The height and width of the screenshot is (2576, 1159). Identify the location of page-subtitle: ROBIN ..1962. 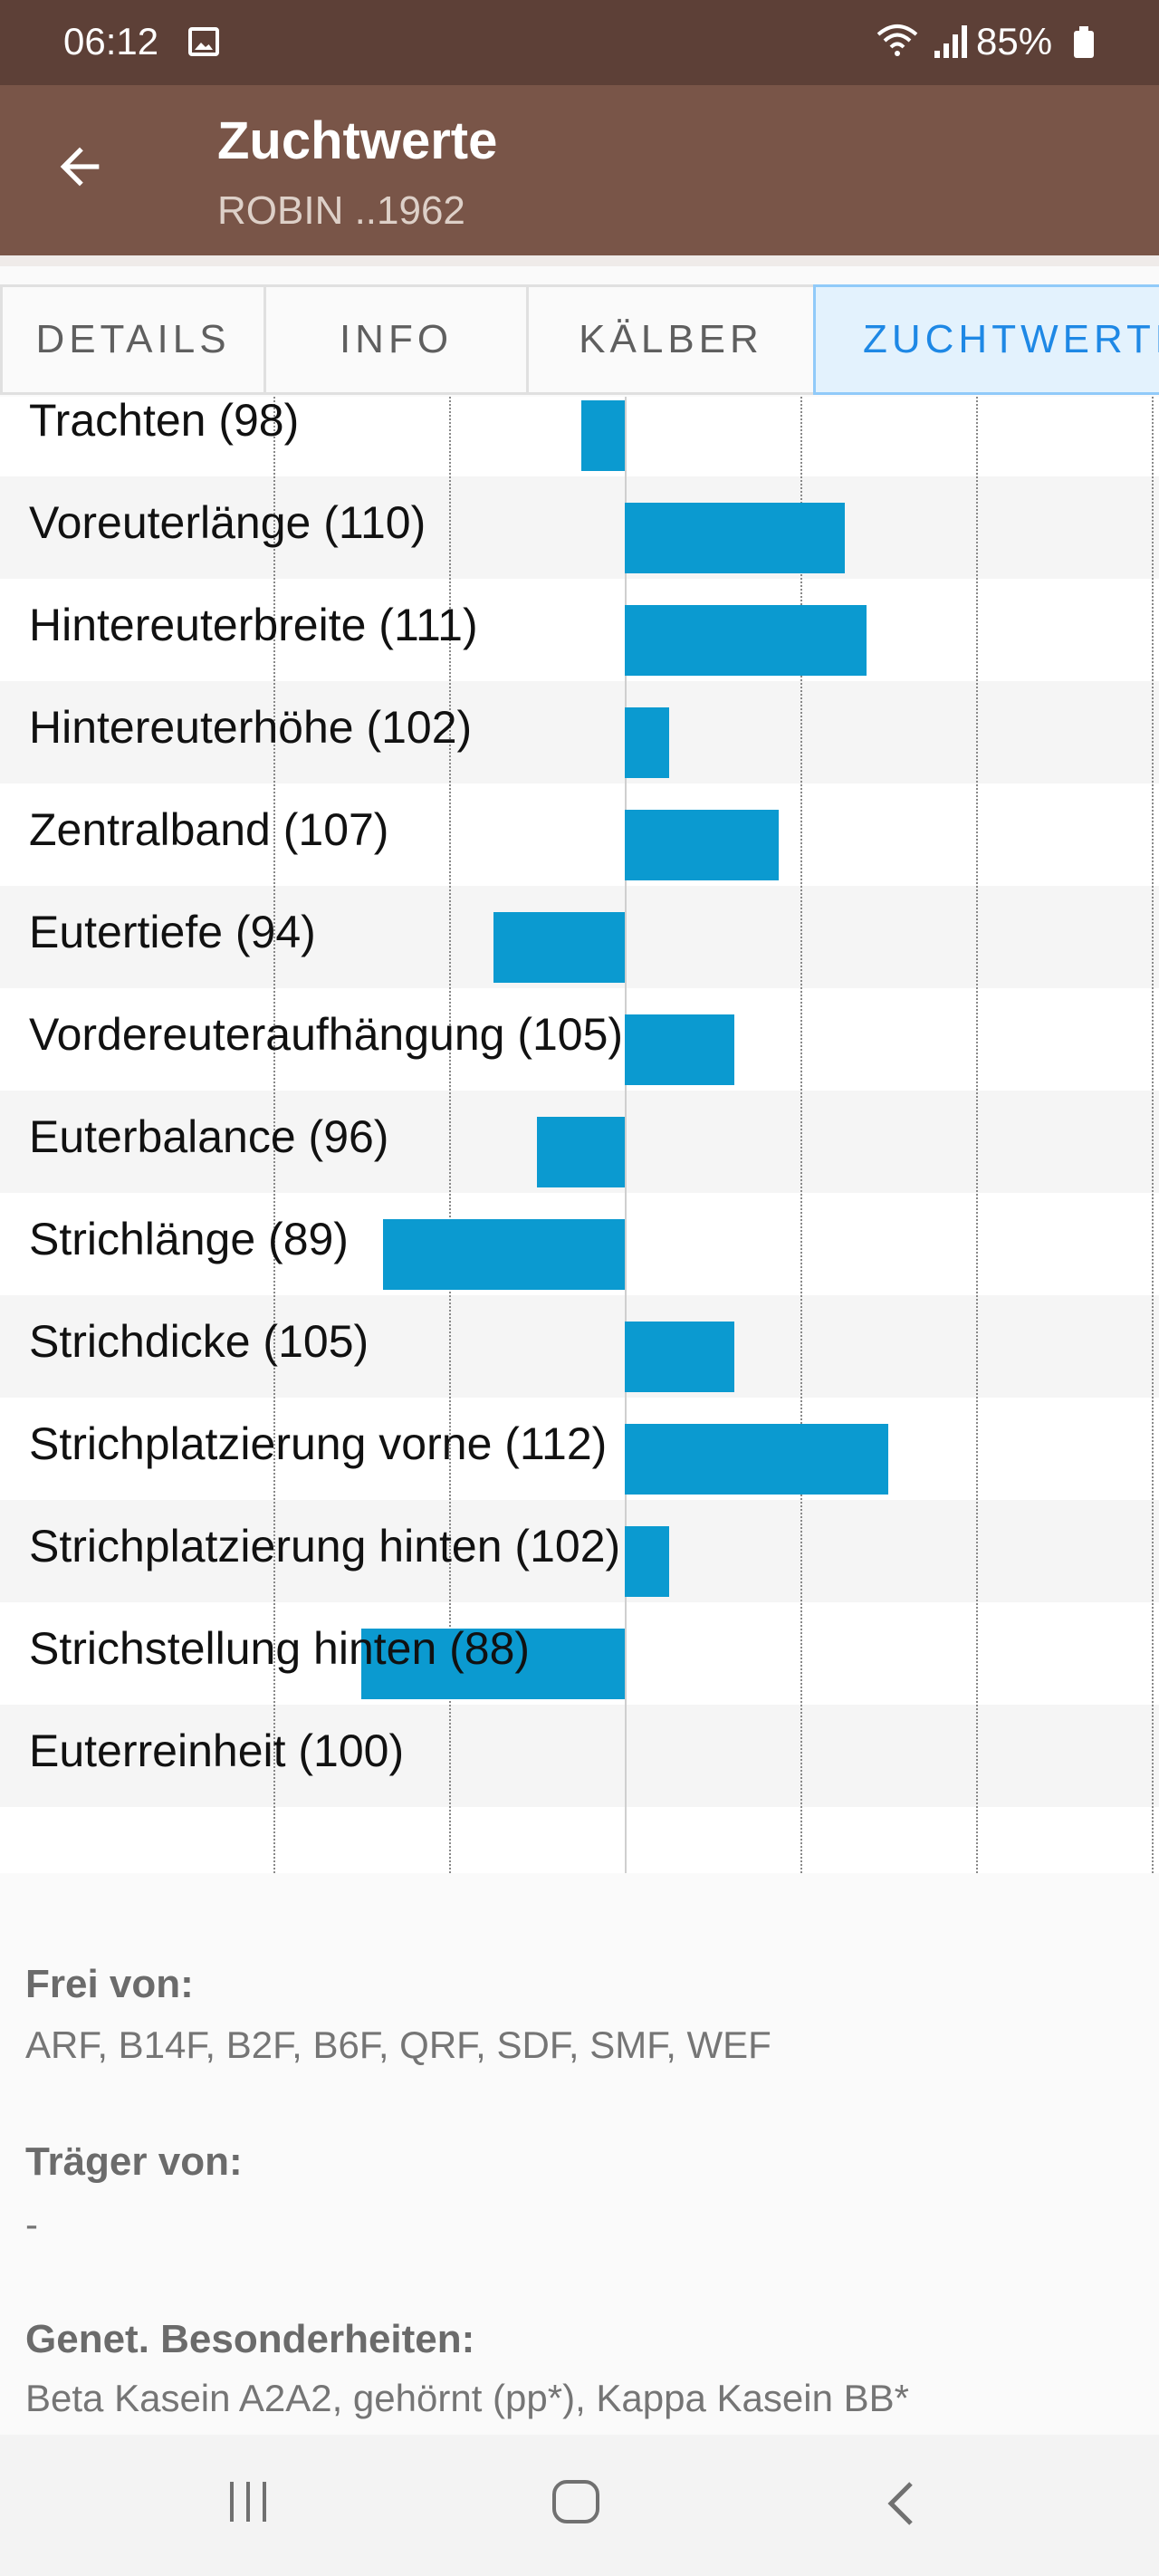
(341, 210).